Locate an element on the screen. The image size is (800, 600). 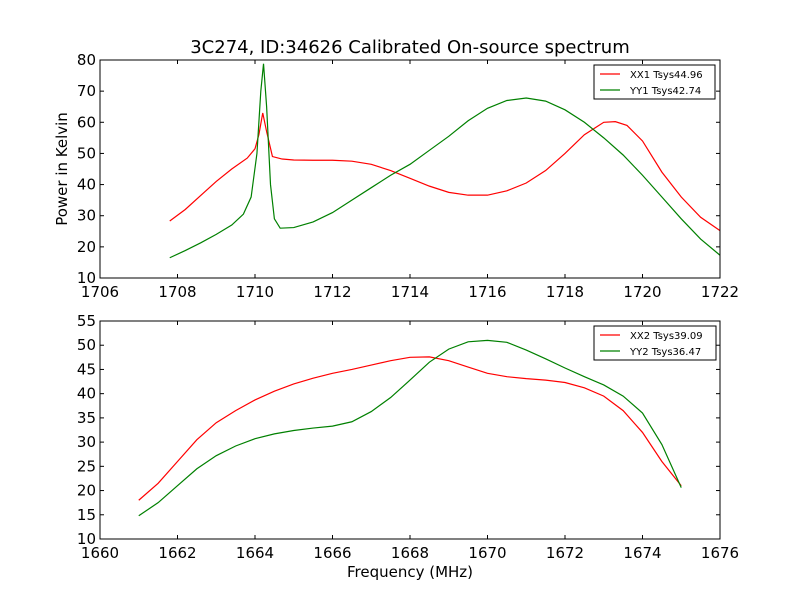
x-tick-label: 1666 is located at coordinates (332, 553).